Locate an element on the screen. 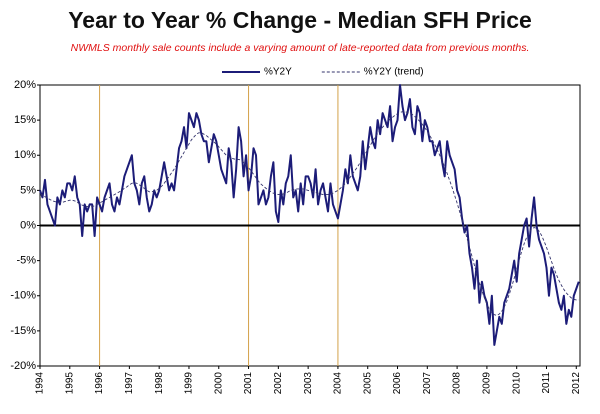 This screenshot has height=414, width=600. legend-label: %Y2Y is located at coordinates (278, 72).